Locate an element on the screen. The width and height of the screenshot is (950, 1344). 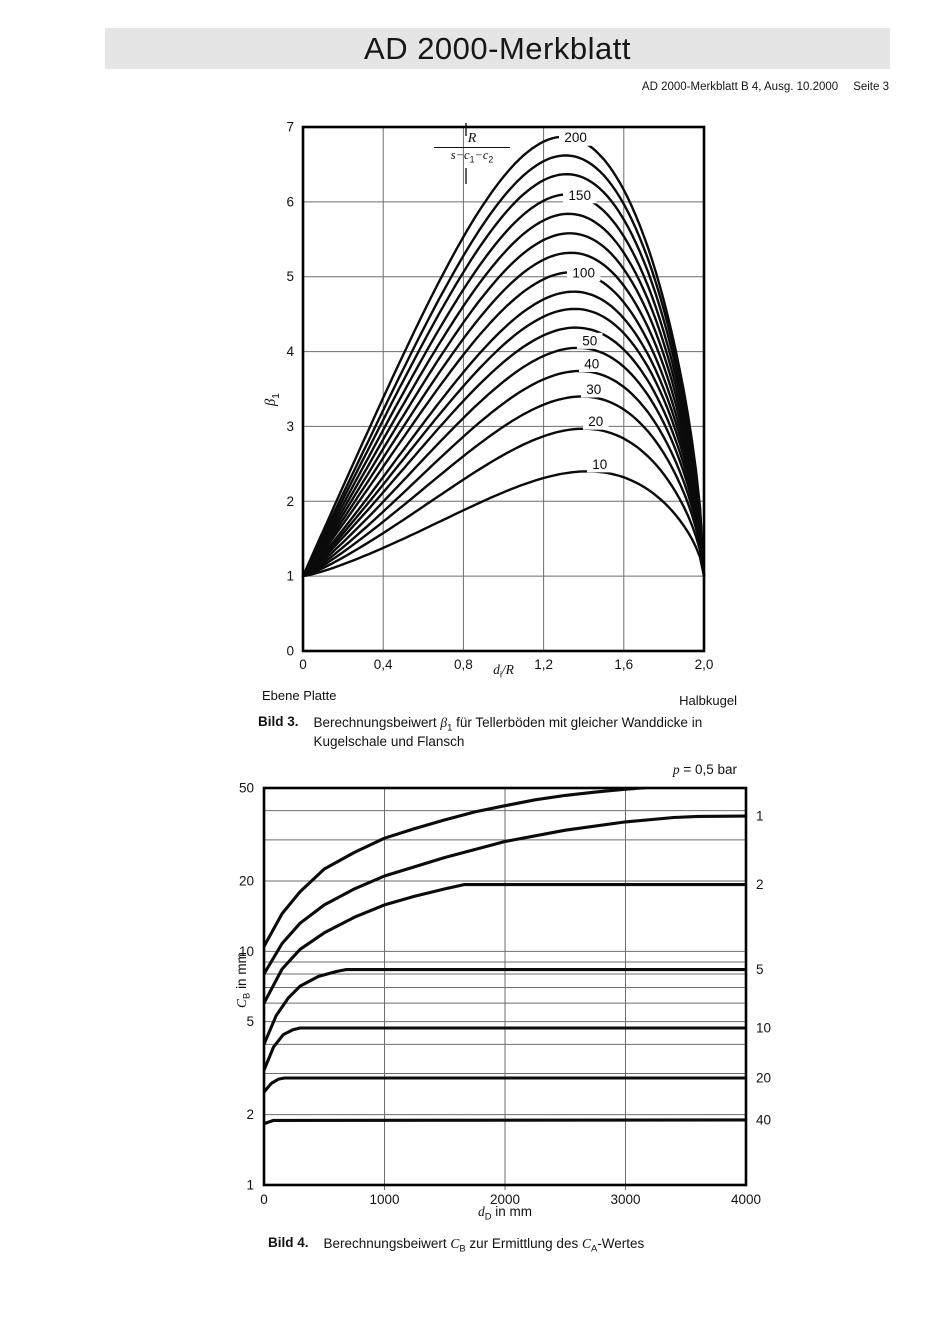
x-tick-label: 0,4 is located at coordinates (383, 664).